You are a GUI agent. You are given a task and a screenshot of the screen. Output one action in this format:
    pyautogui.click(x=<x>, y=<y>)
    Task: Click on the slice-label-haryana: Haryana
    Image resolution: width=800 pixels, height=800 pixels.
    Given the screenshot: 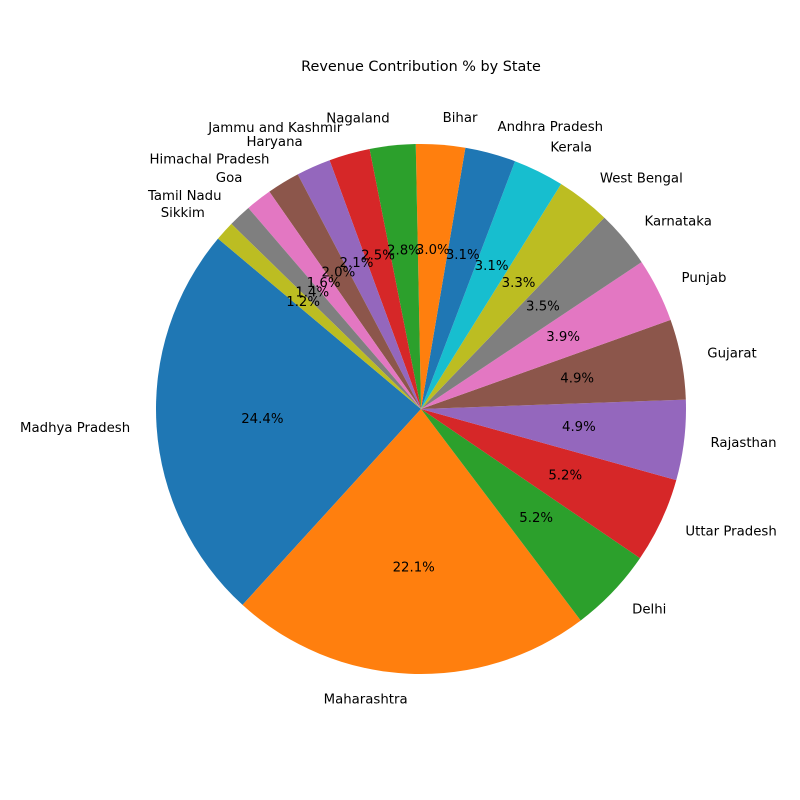 What is the action you would take?
    pyautogui.click(x=274, y=142)
    